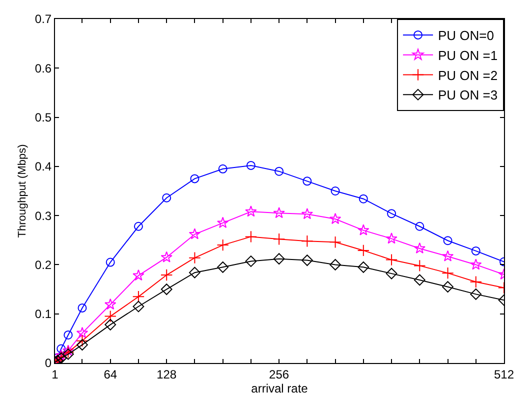 Image resolution: width=526 pixels, height=408 pixels. What do you see at coordinates (48, 363) in the screenshot?
I see `y-tick-label: 0` at bounding box center [48, 363].